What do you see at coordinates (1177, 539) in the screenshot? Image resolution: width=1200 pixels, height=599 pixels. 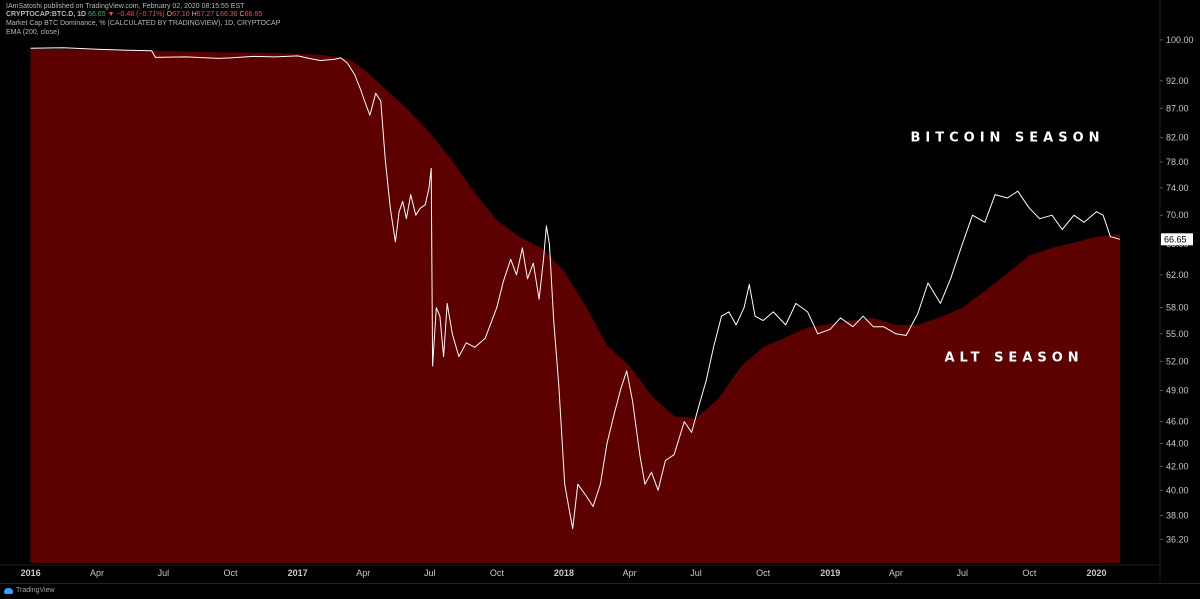 I see `y-tick-label: 36.20` at bounding box center [1177, 539].